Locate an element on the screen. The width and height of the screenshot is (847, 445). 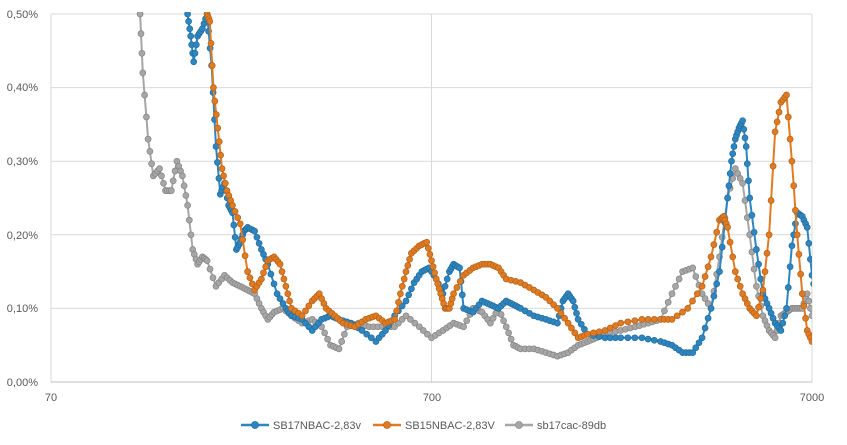
x-tick-label: 700 is located at coordinates (432, 398).